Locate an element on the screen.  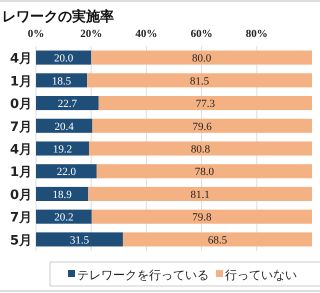
chart-title: レワークの実施率 is located at coordinates (58, 16).